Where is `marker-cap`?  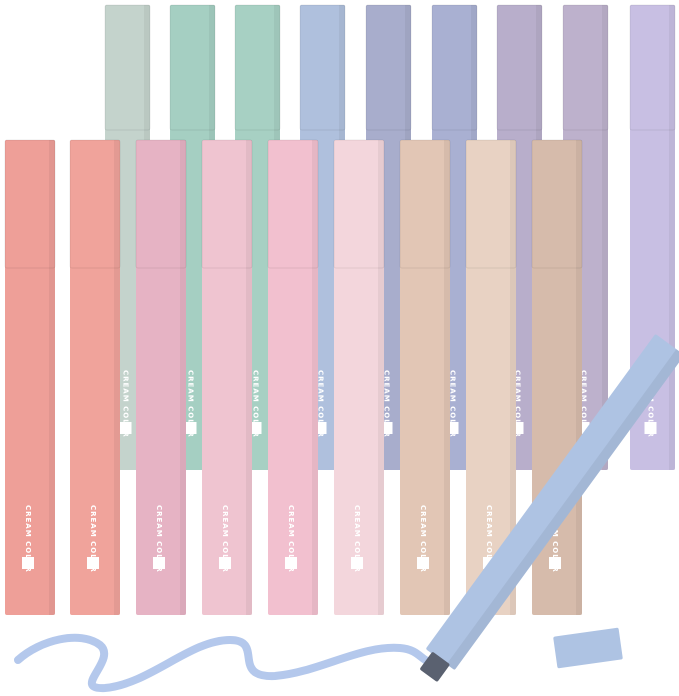
marker-cap is located at coordinates (588, 648).